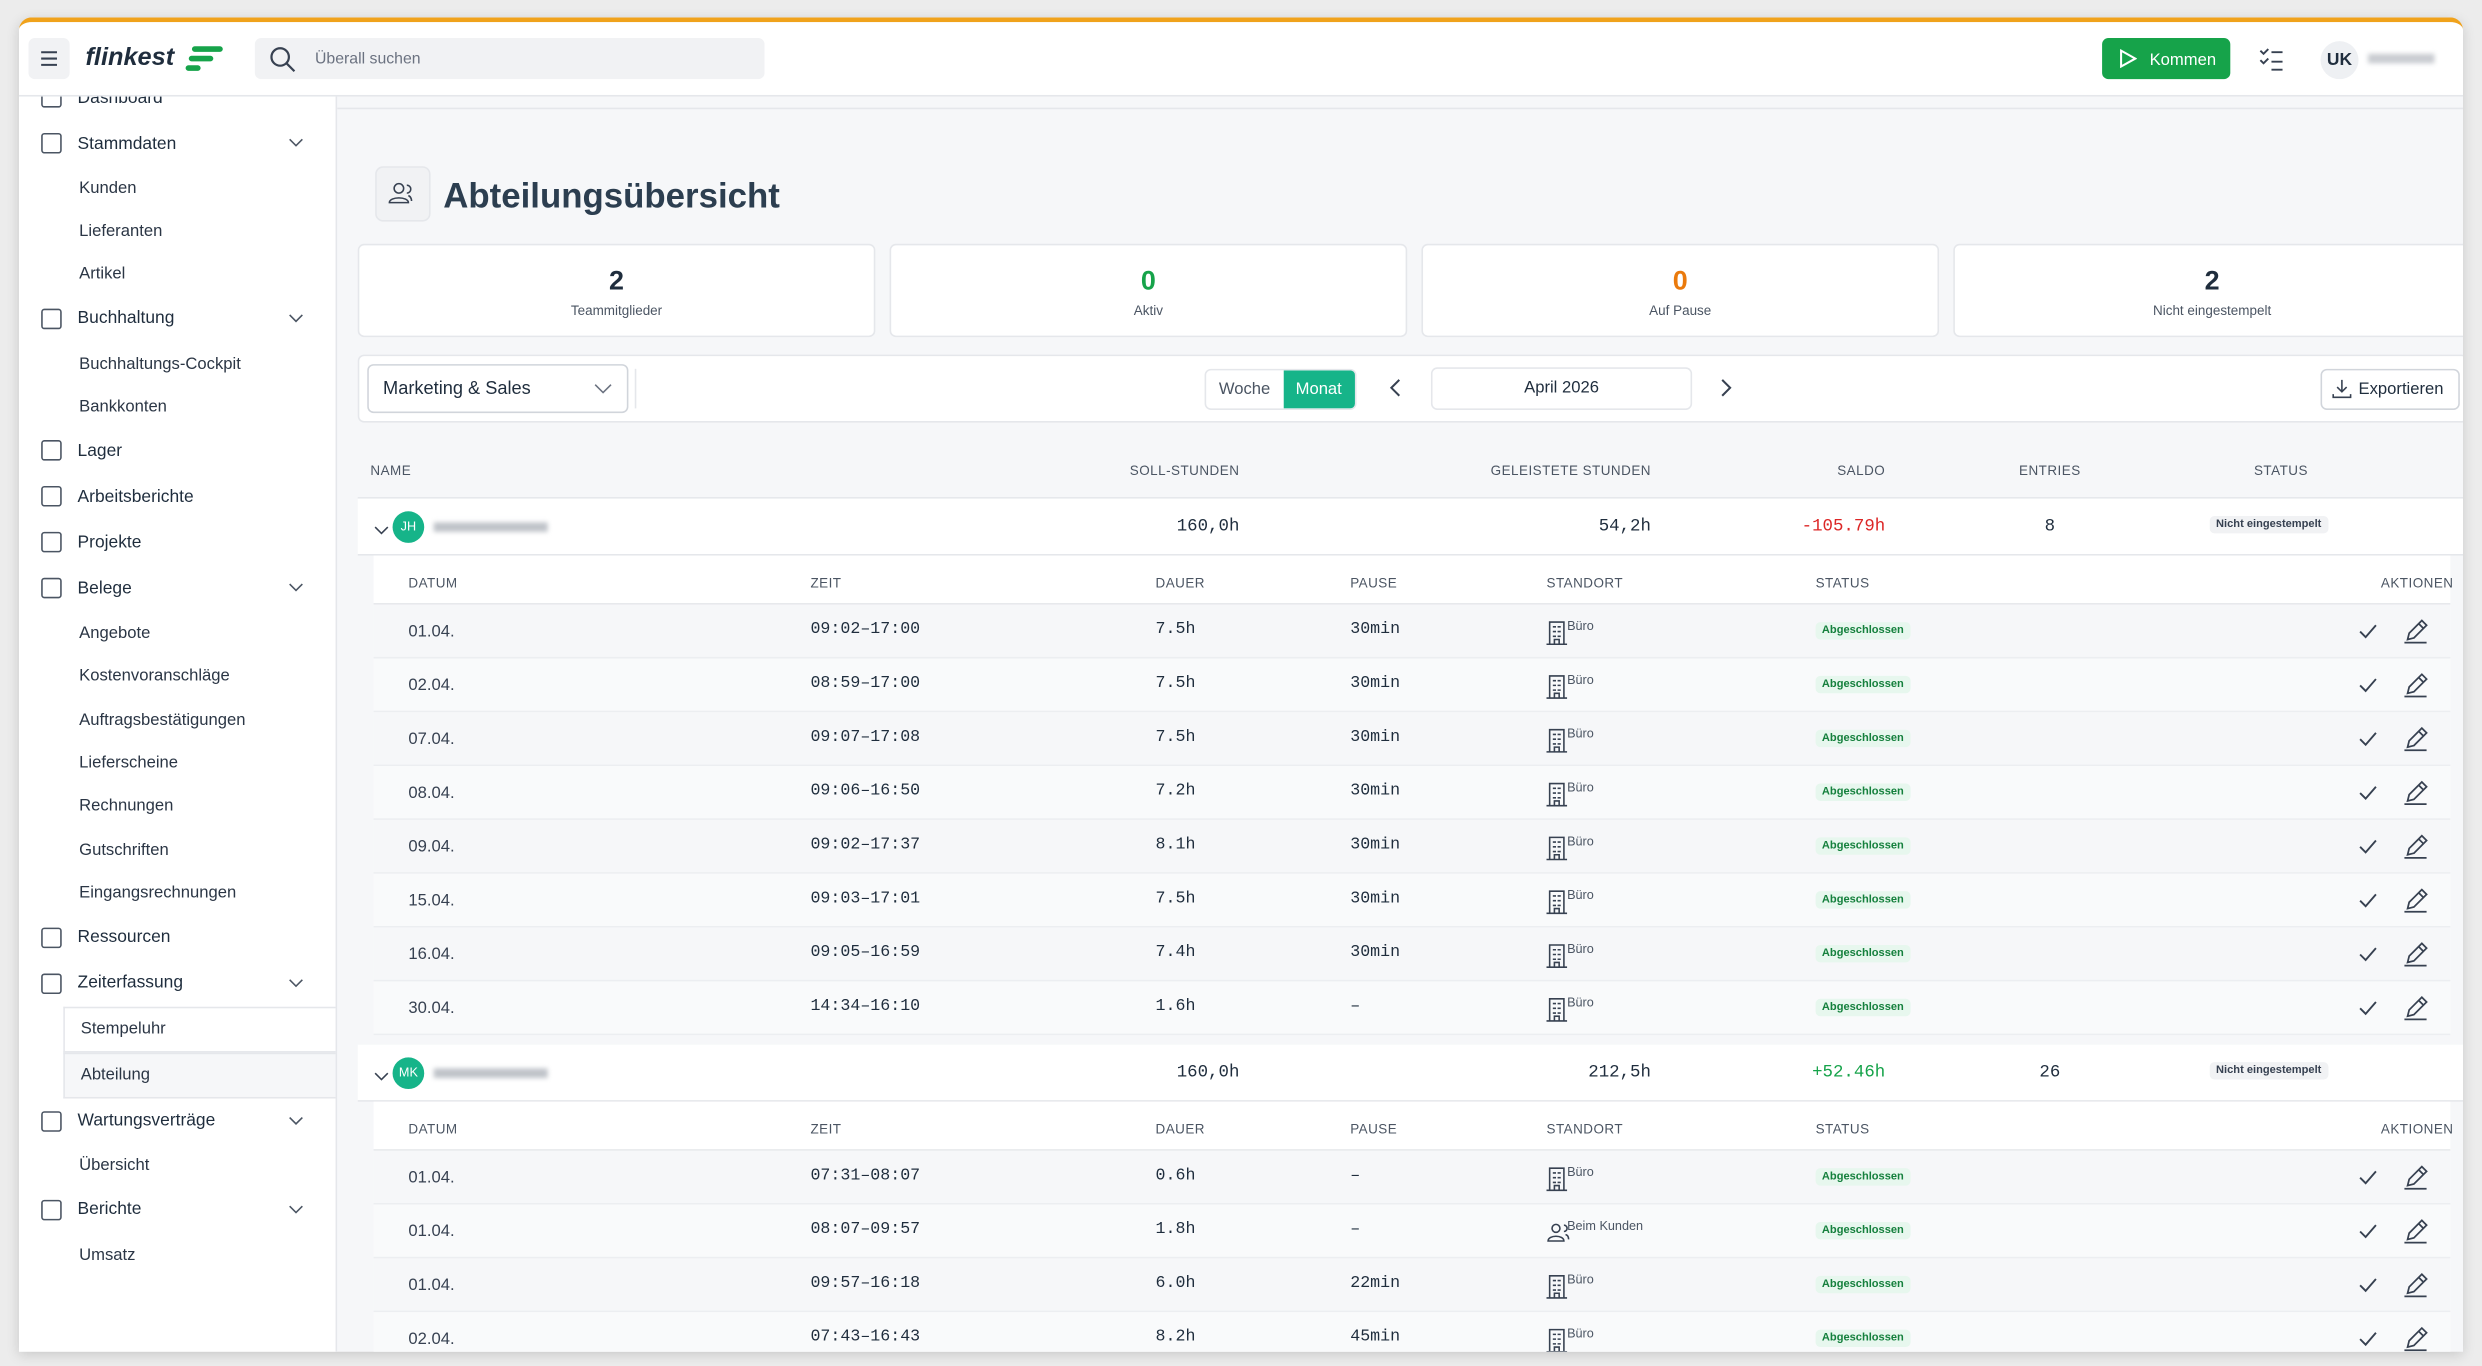 Image resolution: width=2482 pixels, height=1366 pixels. Describe the element at coordinates (177, 406) in the screenshot. I see `nav-subitem: Bankkonten` at that location.